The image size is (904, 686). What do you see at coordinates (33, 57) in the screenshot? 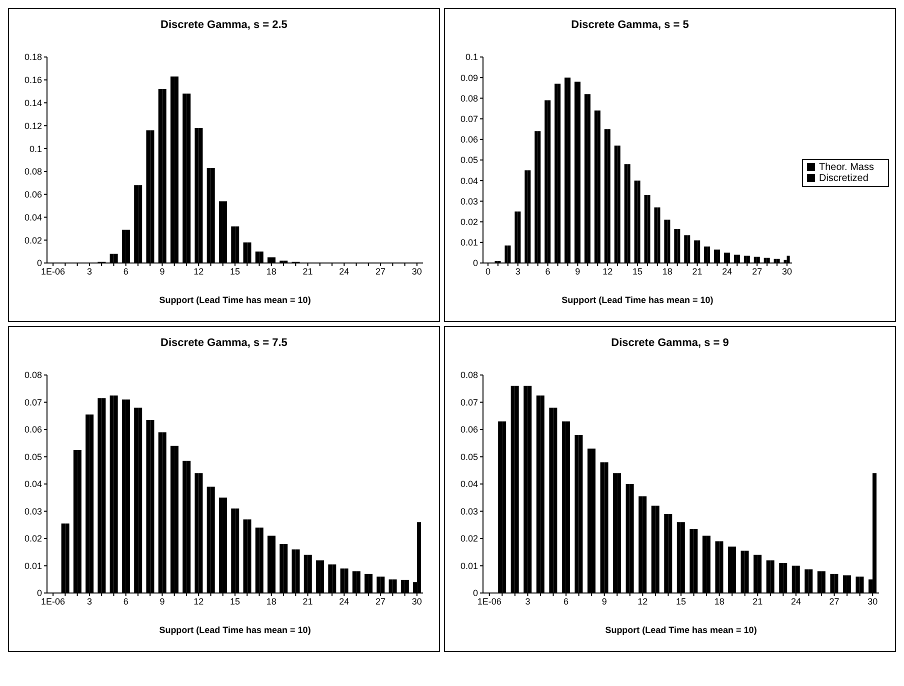
I see `y-tick-label: 0.18` at bounding box center [33, 57].